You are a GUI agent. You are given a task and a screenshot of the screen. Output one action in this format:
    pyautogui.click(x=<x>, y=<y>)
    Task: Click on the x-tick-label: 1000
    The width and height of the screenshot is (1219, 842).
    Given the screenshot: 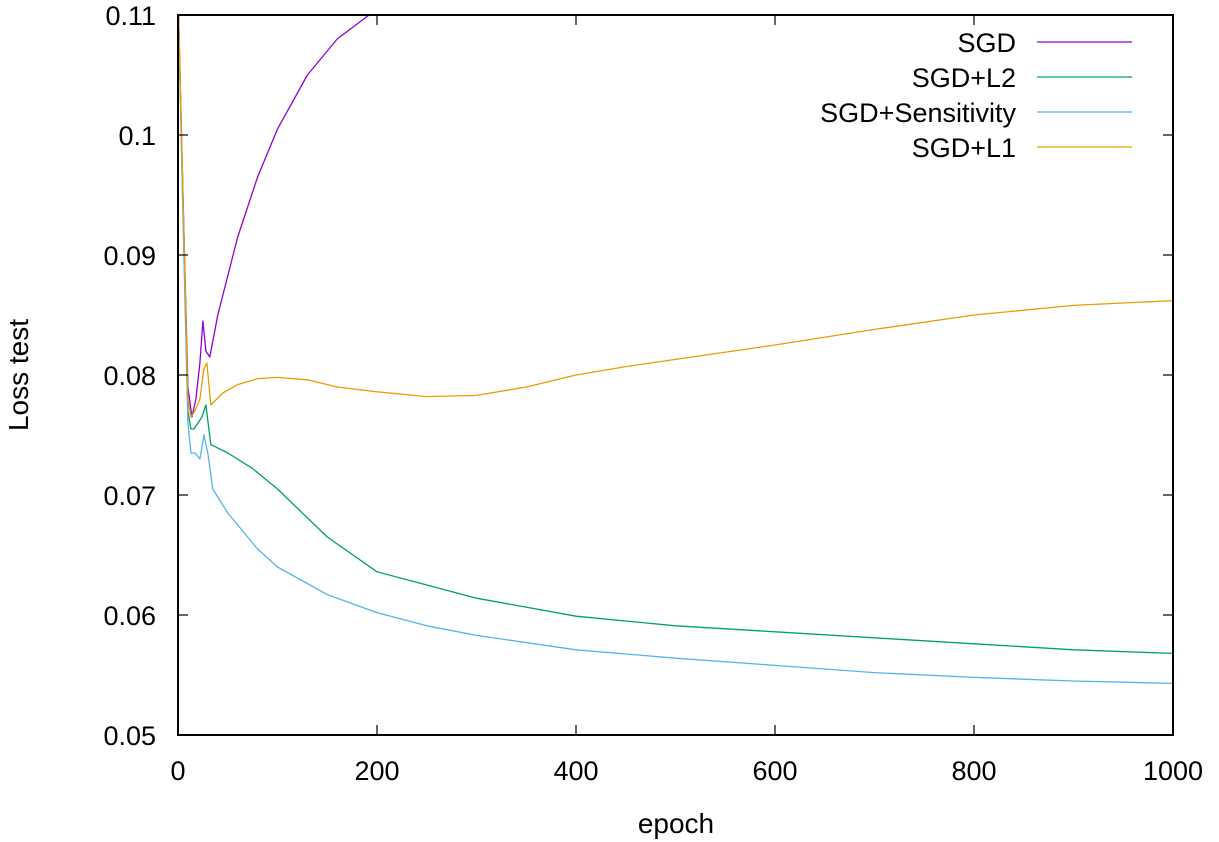 What is the action you would take?
    pyautogui.click(x=1173, y=771)
    